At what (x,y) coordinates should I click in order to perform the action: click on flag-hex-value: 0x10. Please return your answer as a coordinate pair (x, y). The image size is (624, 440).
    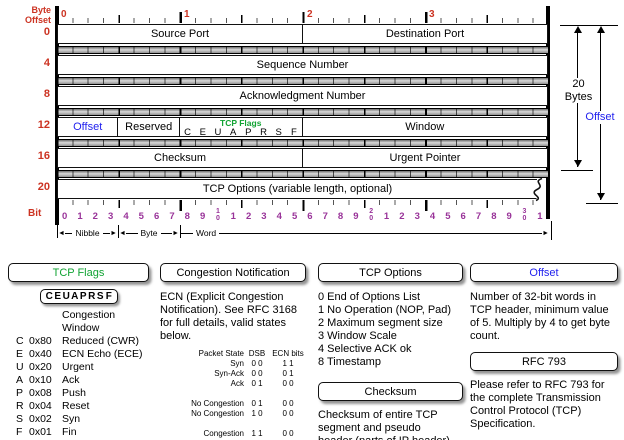
    Looking at the image, I should click on (40, 380).